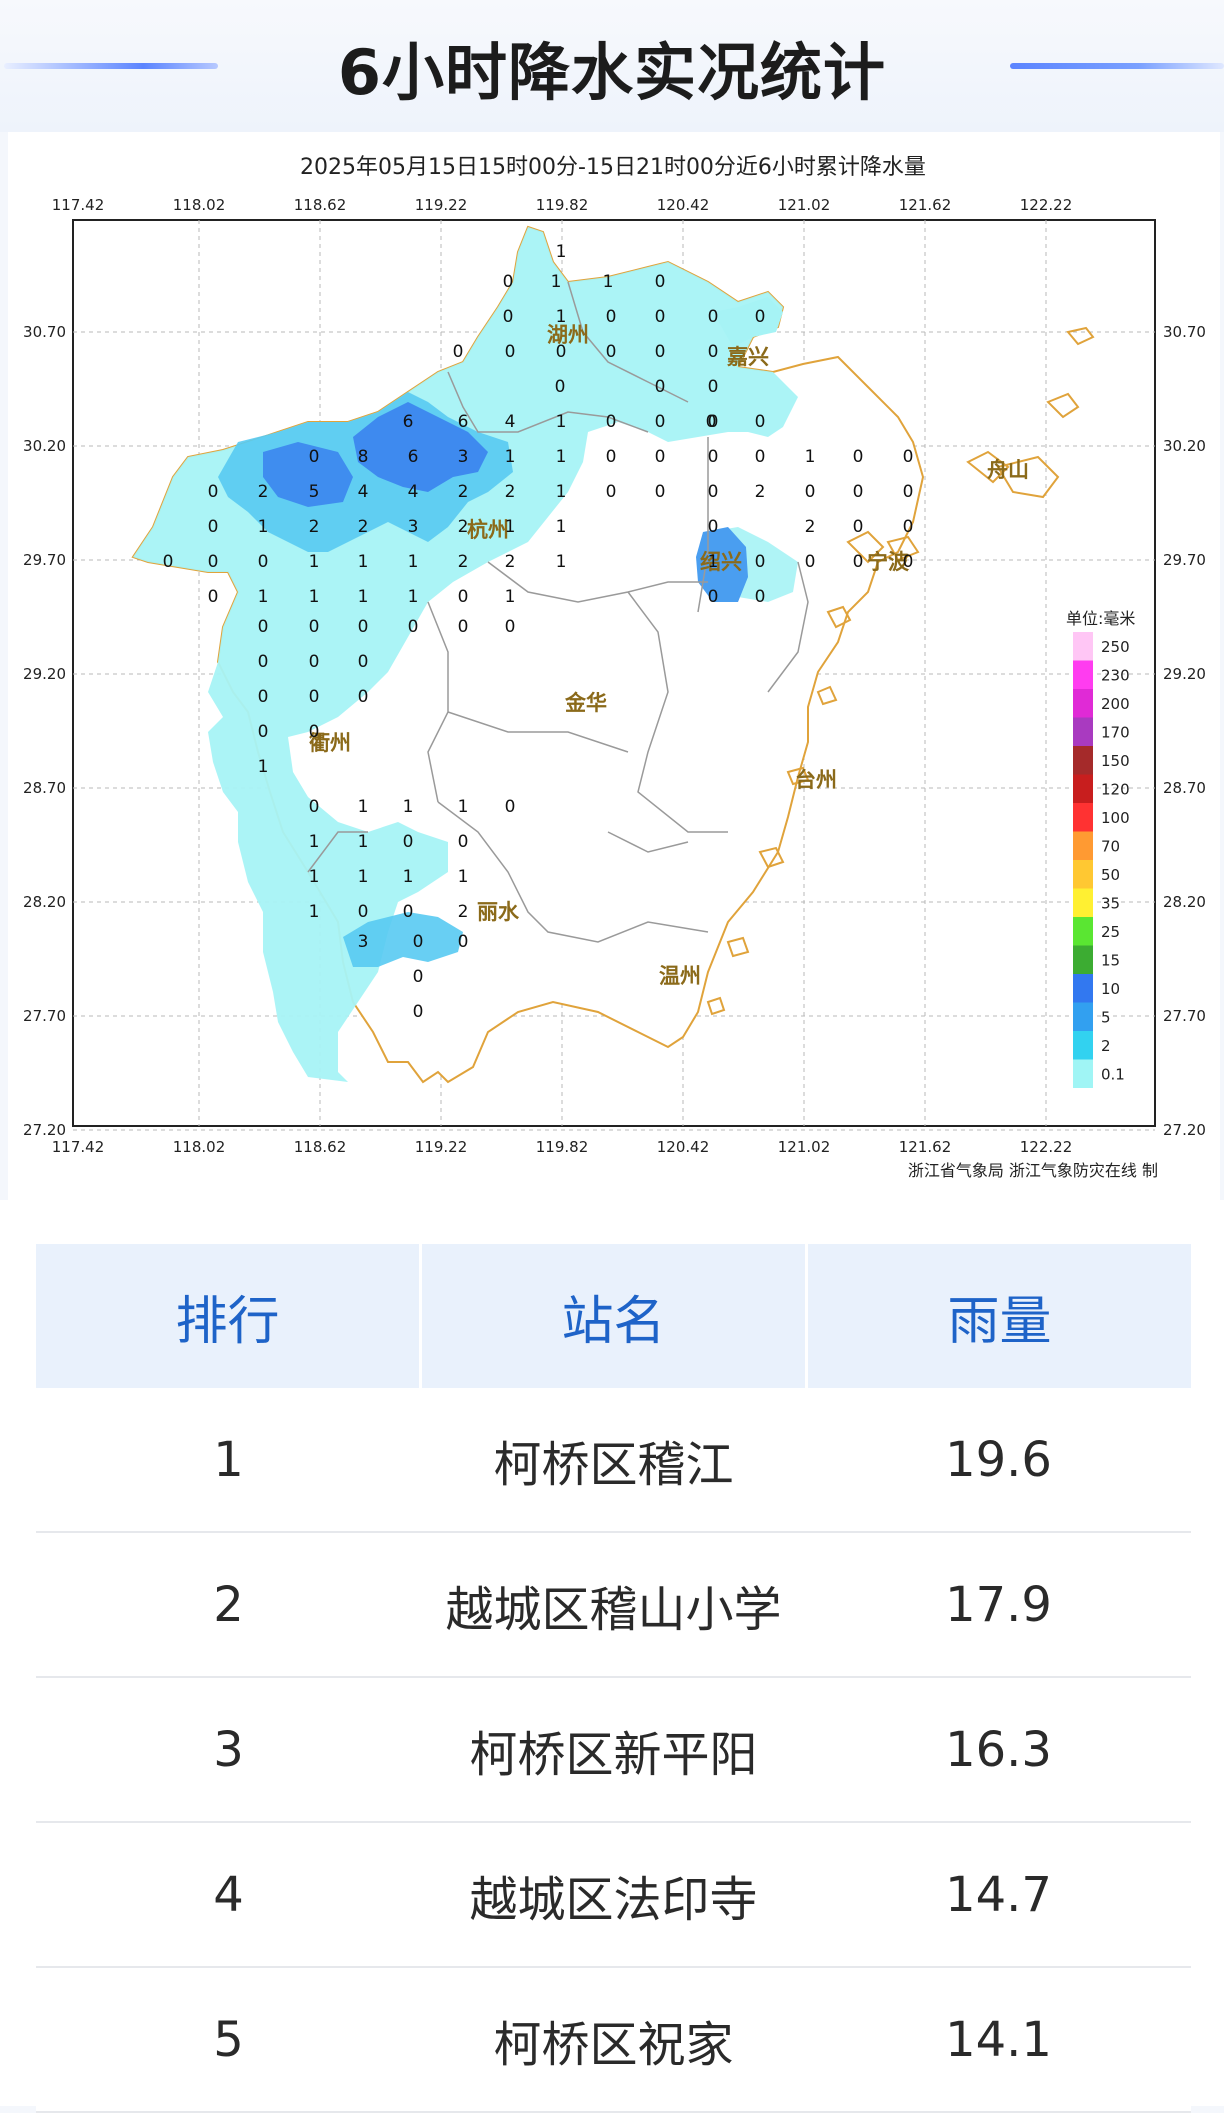  What do you see at coordinates (228, 2039) in the screenshot?
I see `cell-rank: 5` at bounding box center [228, 2039].